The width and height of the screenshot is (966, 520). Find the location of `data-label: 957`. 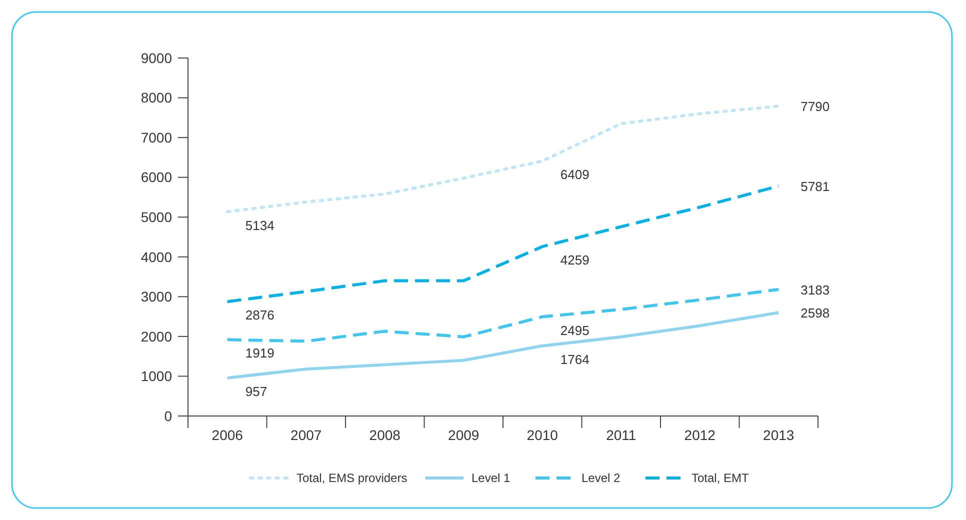

data-label: 957 is located at coordinates (256, 391).